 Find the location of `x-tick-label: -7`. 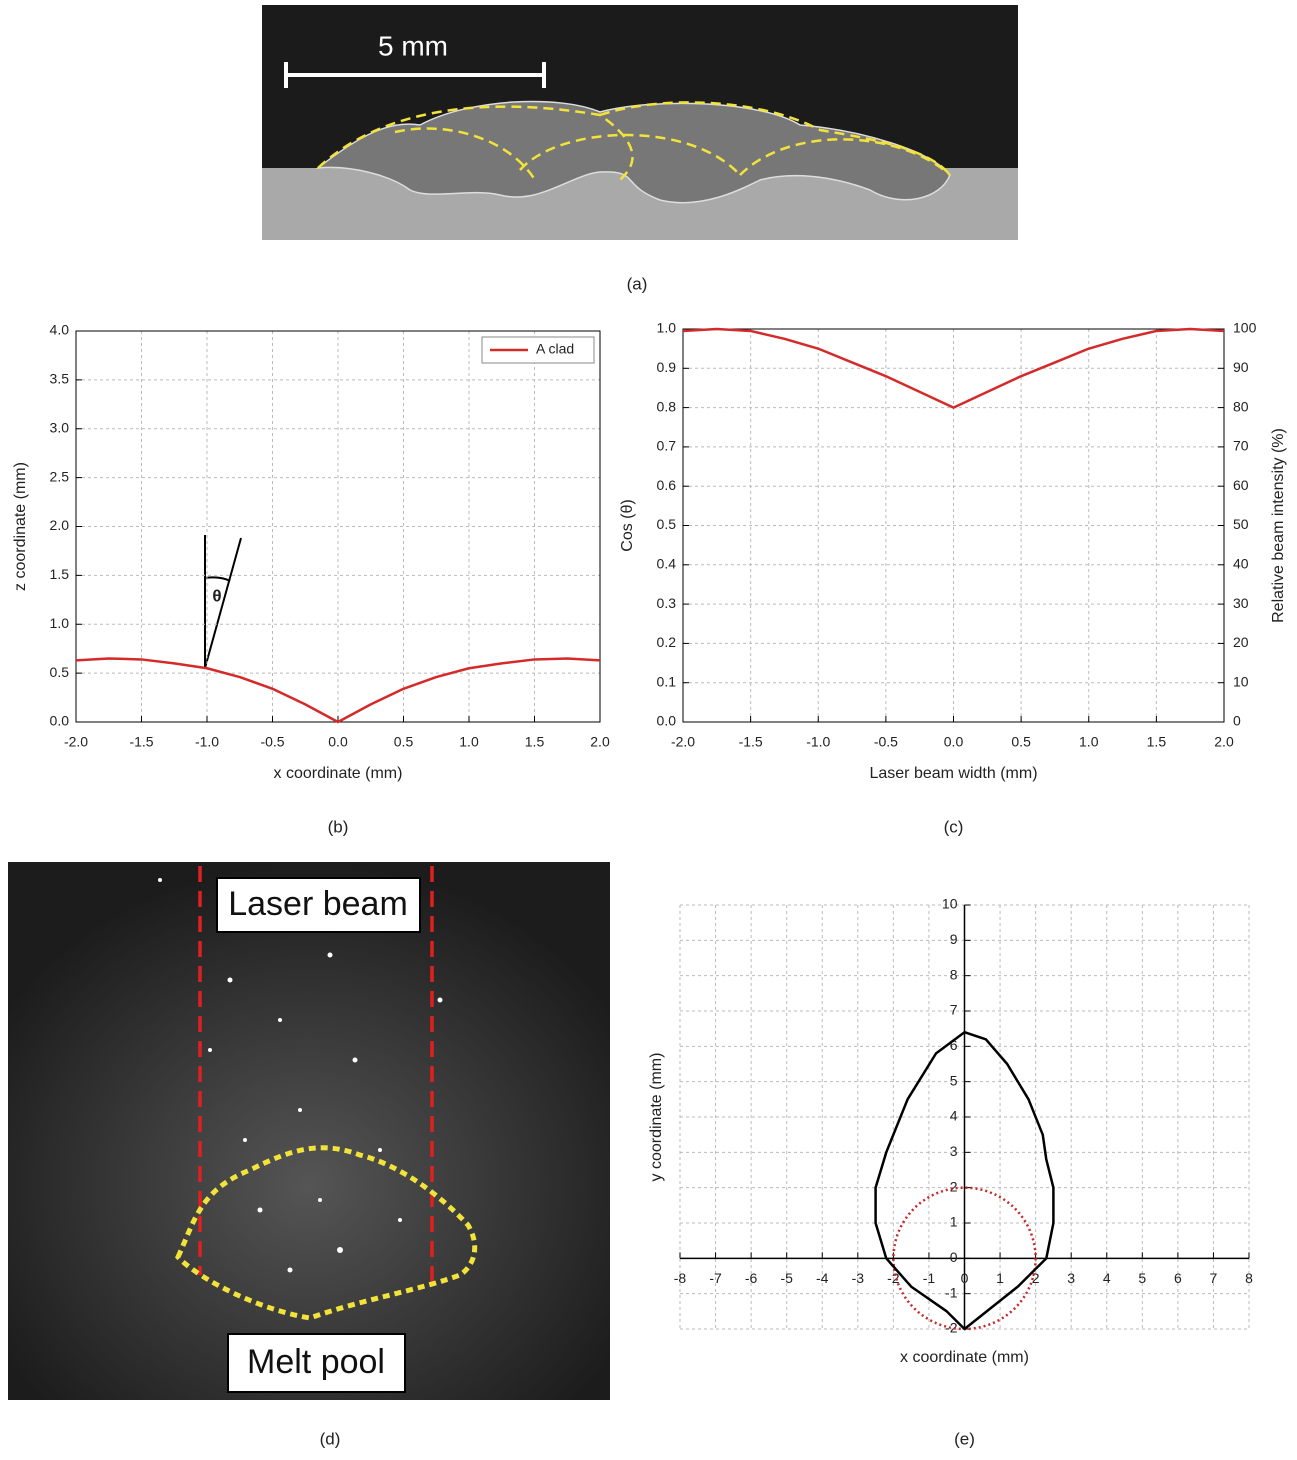

x-tick-label: -7 is located at coordinates (715, 1278).